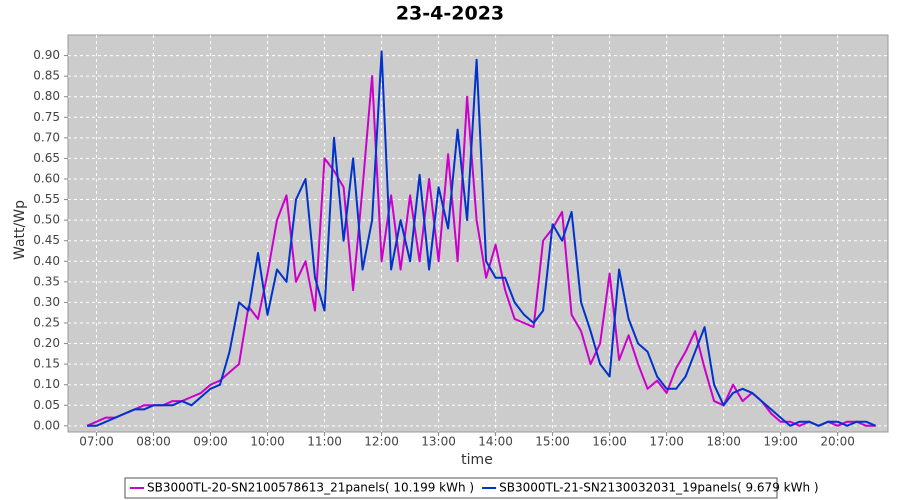 Image resolution: width=900 pixels, height=500 pixels. I want to click on y-tick-label: 0.20, so click(46, 343).